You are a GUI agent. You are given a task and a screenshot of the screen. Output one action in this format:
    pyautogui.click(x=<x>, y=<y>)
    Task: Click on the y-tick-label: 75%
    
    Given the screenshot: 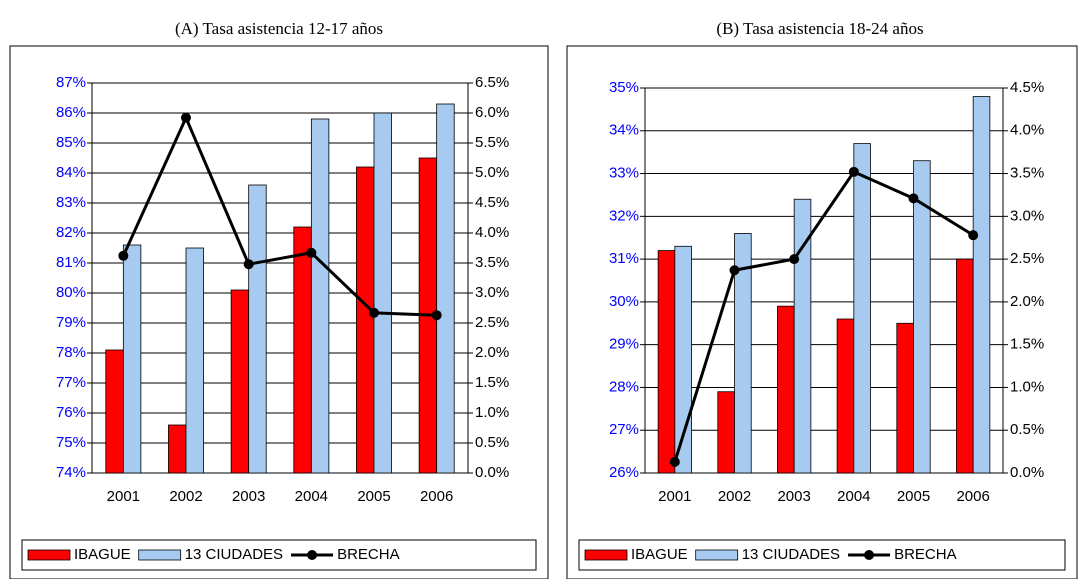 What is the action you would take?
    pyautogui.click(x=71, y=442)
    